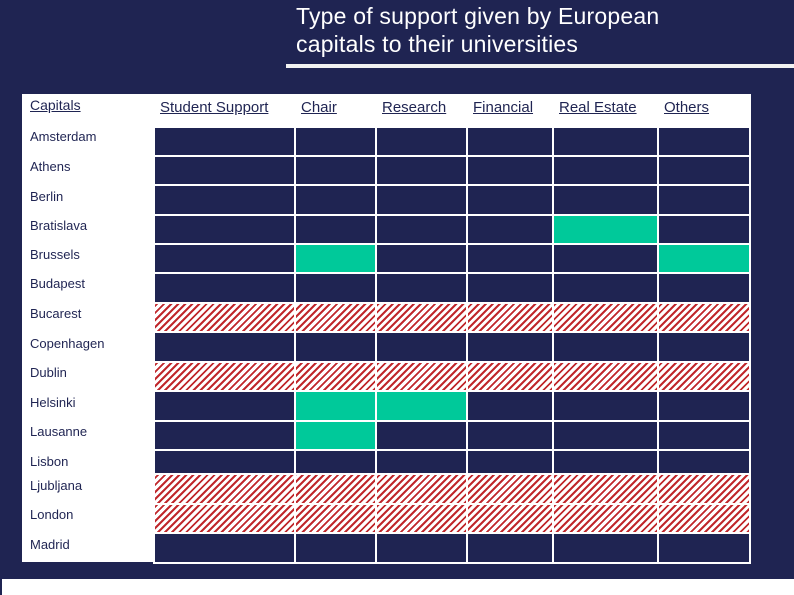 This screenshot has width=794, height=595. I want to click on capital-label: Lisbon, so click(49, 461).